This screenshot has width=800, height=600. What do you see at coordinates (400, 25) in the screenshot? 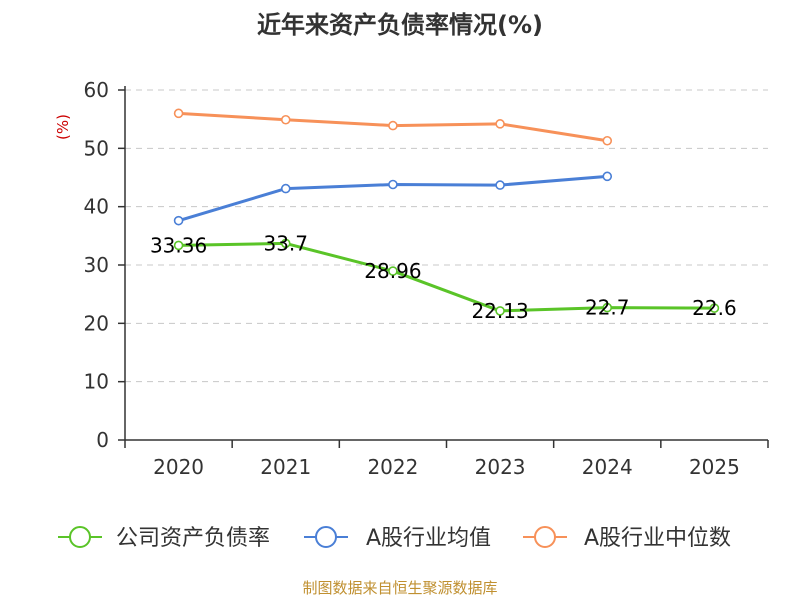
I see `chart-title: 近年来资产负债率情况(%)` at bounding box center [400, 25].